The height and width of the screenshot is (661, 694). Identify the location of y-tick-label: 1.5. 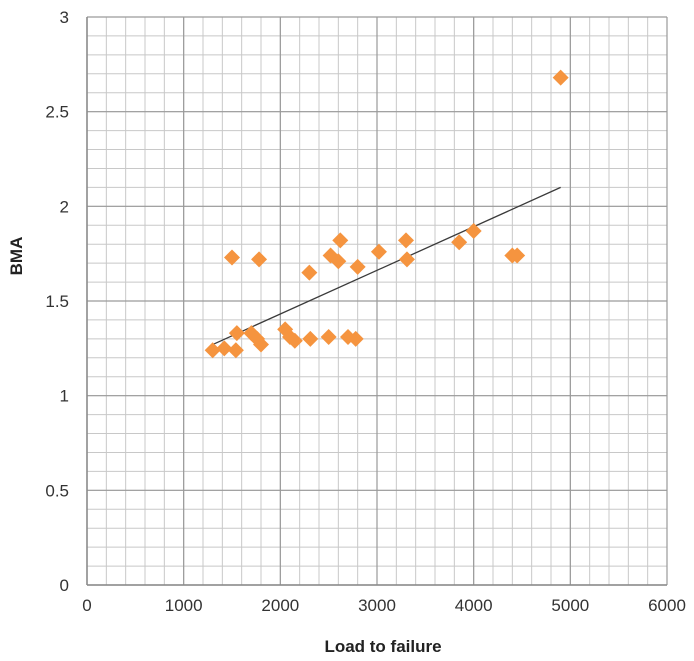
(57, 301).